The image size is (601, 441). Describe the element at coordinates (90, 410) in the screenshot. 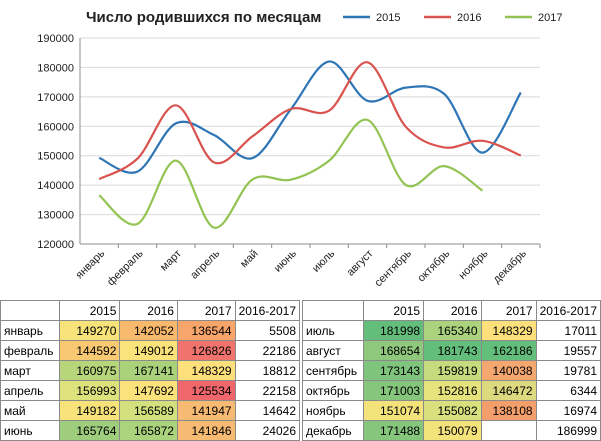

I see `value-2015-cell: 149182` at that location.